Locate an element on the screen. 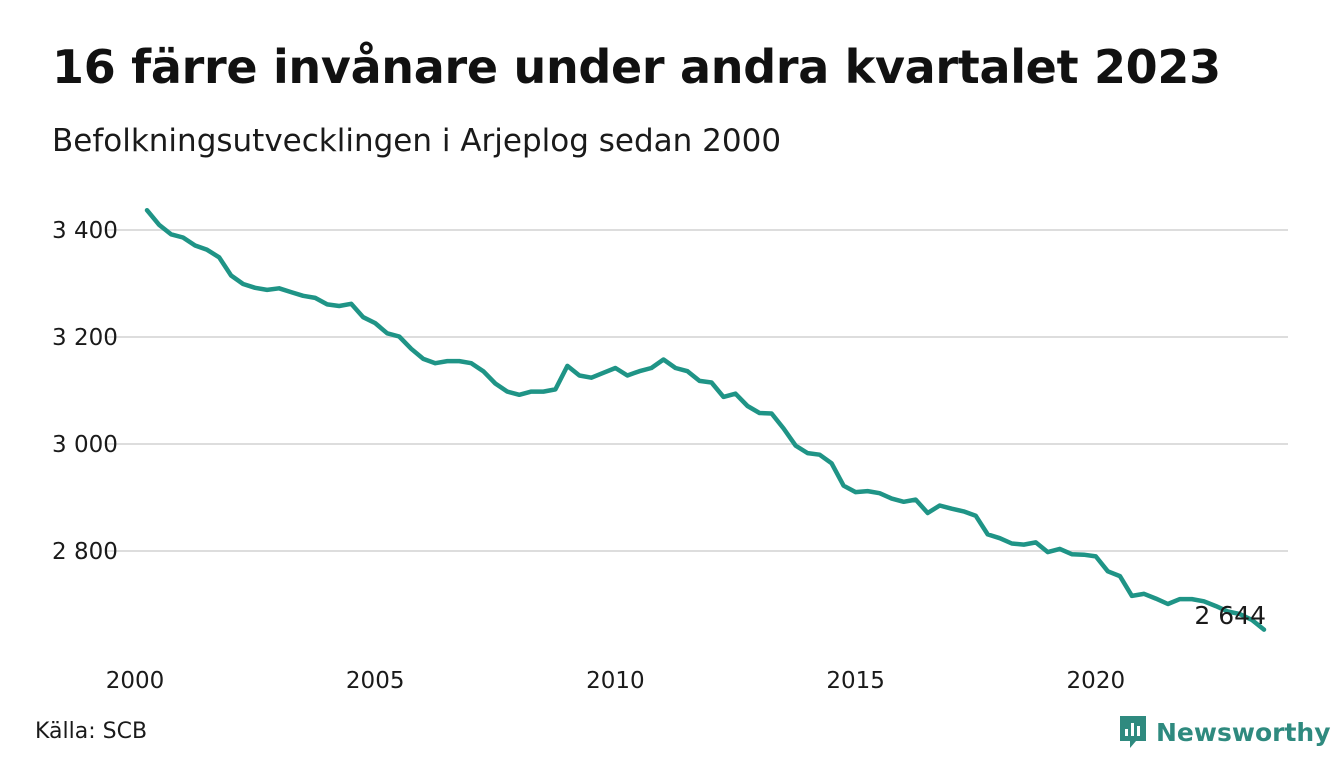 The width and height of the screenshot is (1340, 780). end-value-label: 2 644 is located at coordinates (1230, 615).